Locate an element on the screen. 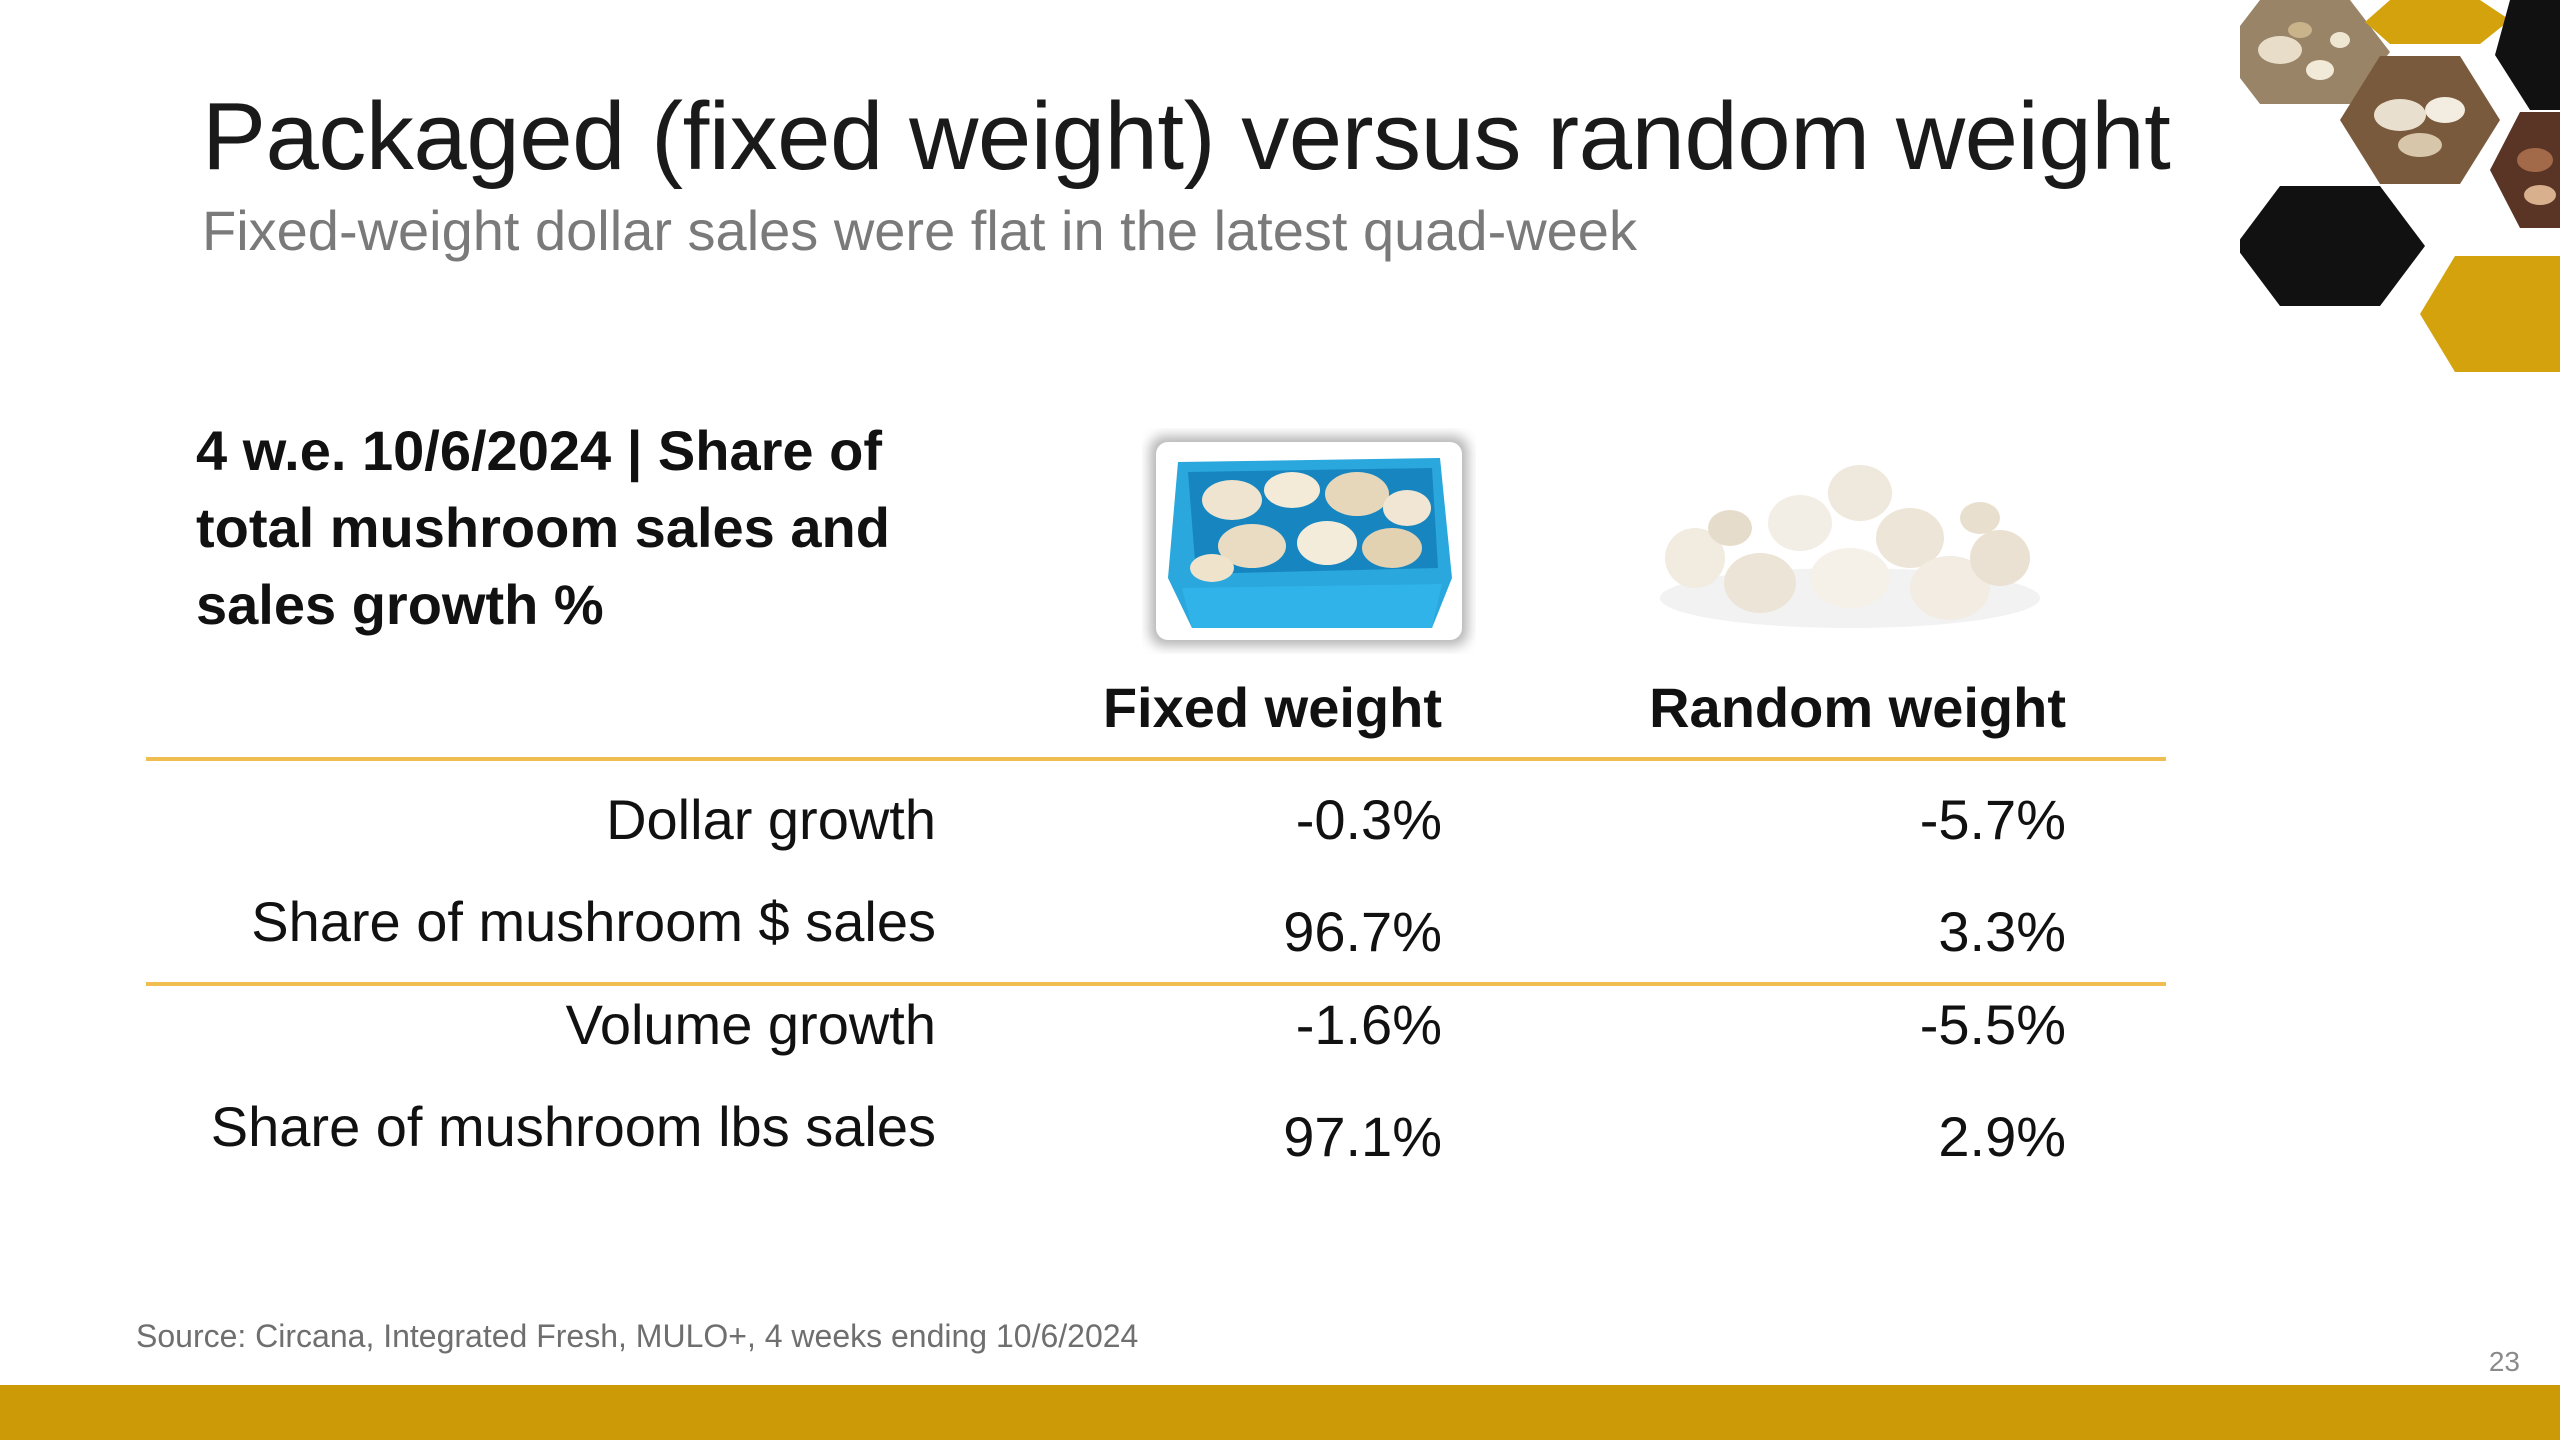 The width and height of the screenshot is (2560, 1440). table-divider-middle is located at coordinates (1156, 984).